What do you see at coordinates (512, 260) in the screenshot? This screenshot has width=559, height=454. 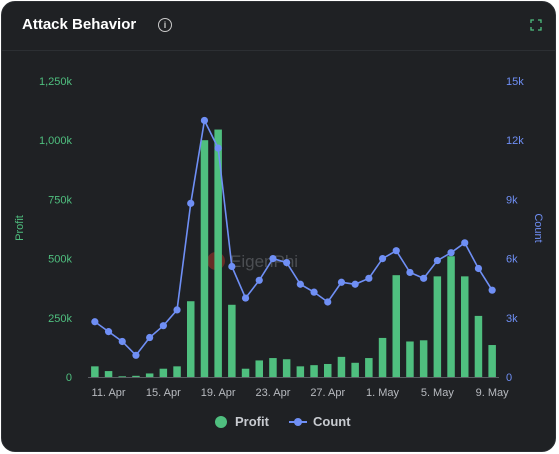 I see `y-right-tick-label: 6k` at bounding box center [512, 260].